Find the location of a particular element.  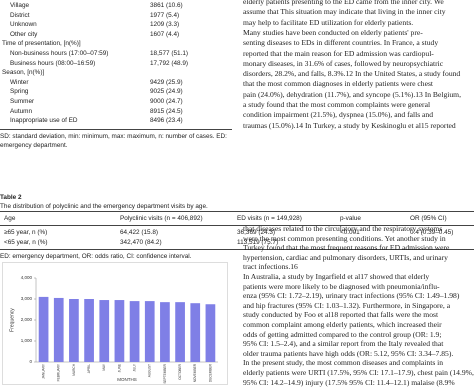

table-cell: 342,470 (84.2) is located at coordinates (141, 242).